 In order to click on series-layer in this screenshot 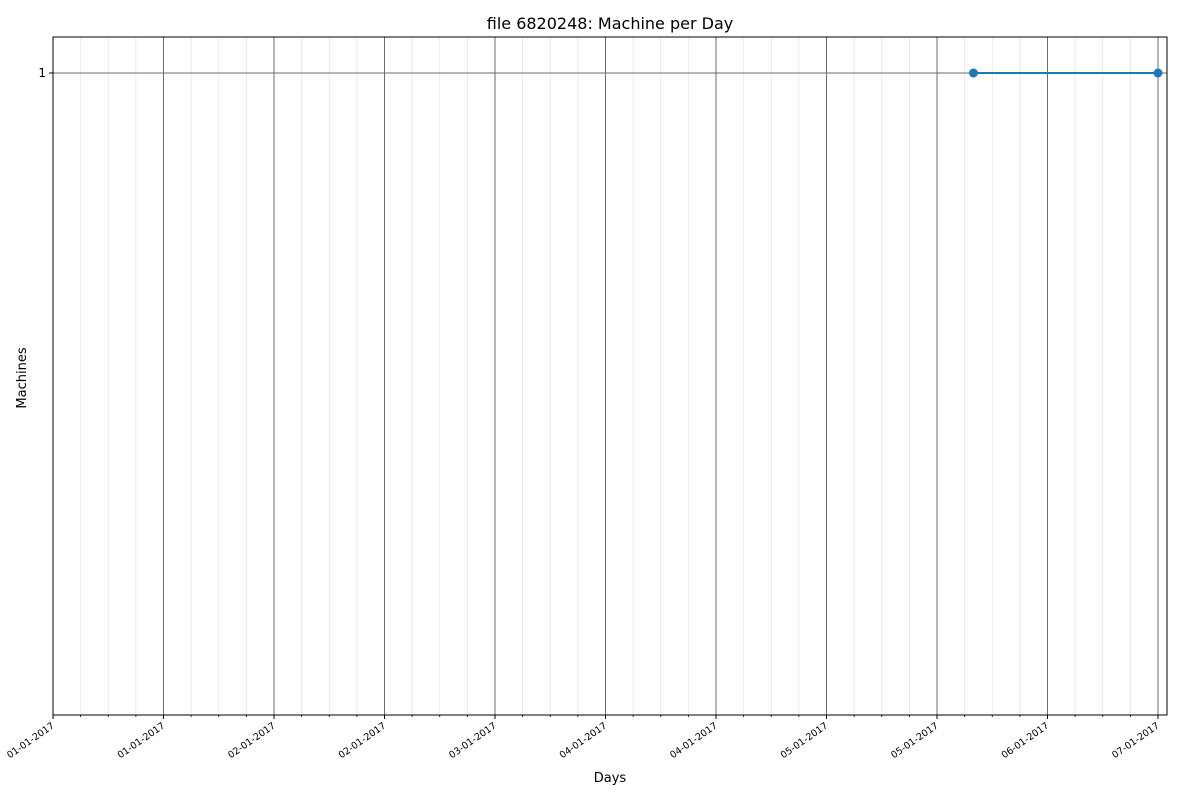, I will do `click(1065, 73)`.